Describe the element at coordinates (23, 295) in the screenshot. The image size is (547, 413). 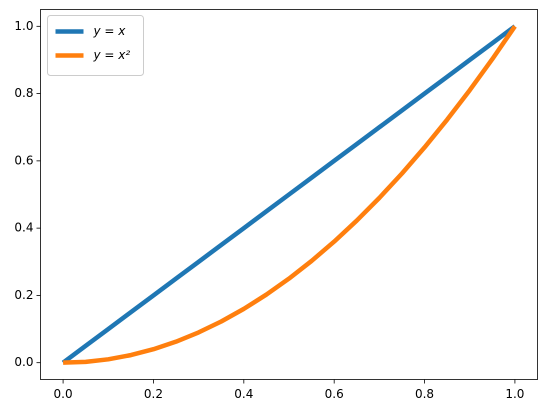
I see `y-tick-label: 0.2` at that location.